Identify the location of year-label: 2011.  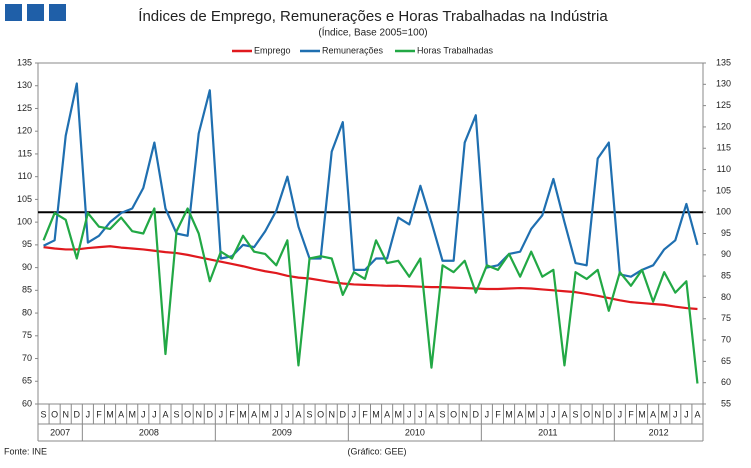
(547, 432).